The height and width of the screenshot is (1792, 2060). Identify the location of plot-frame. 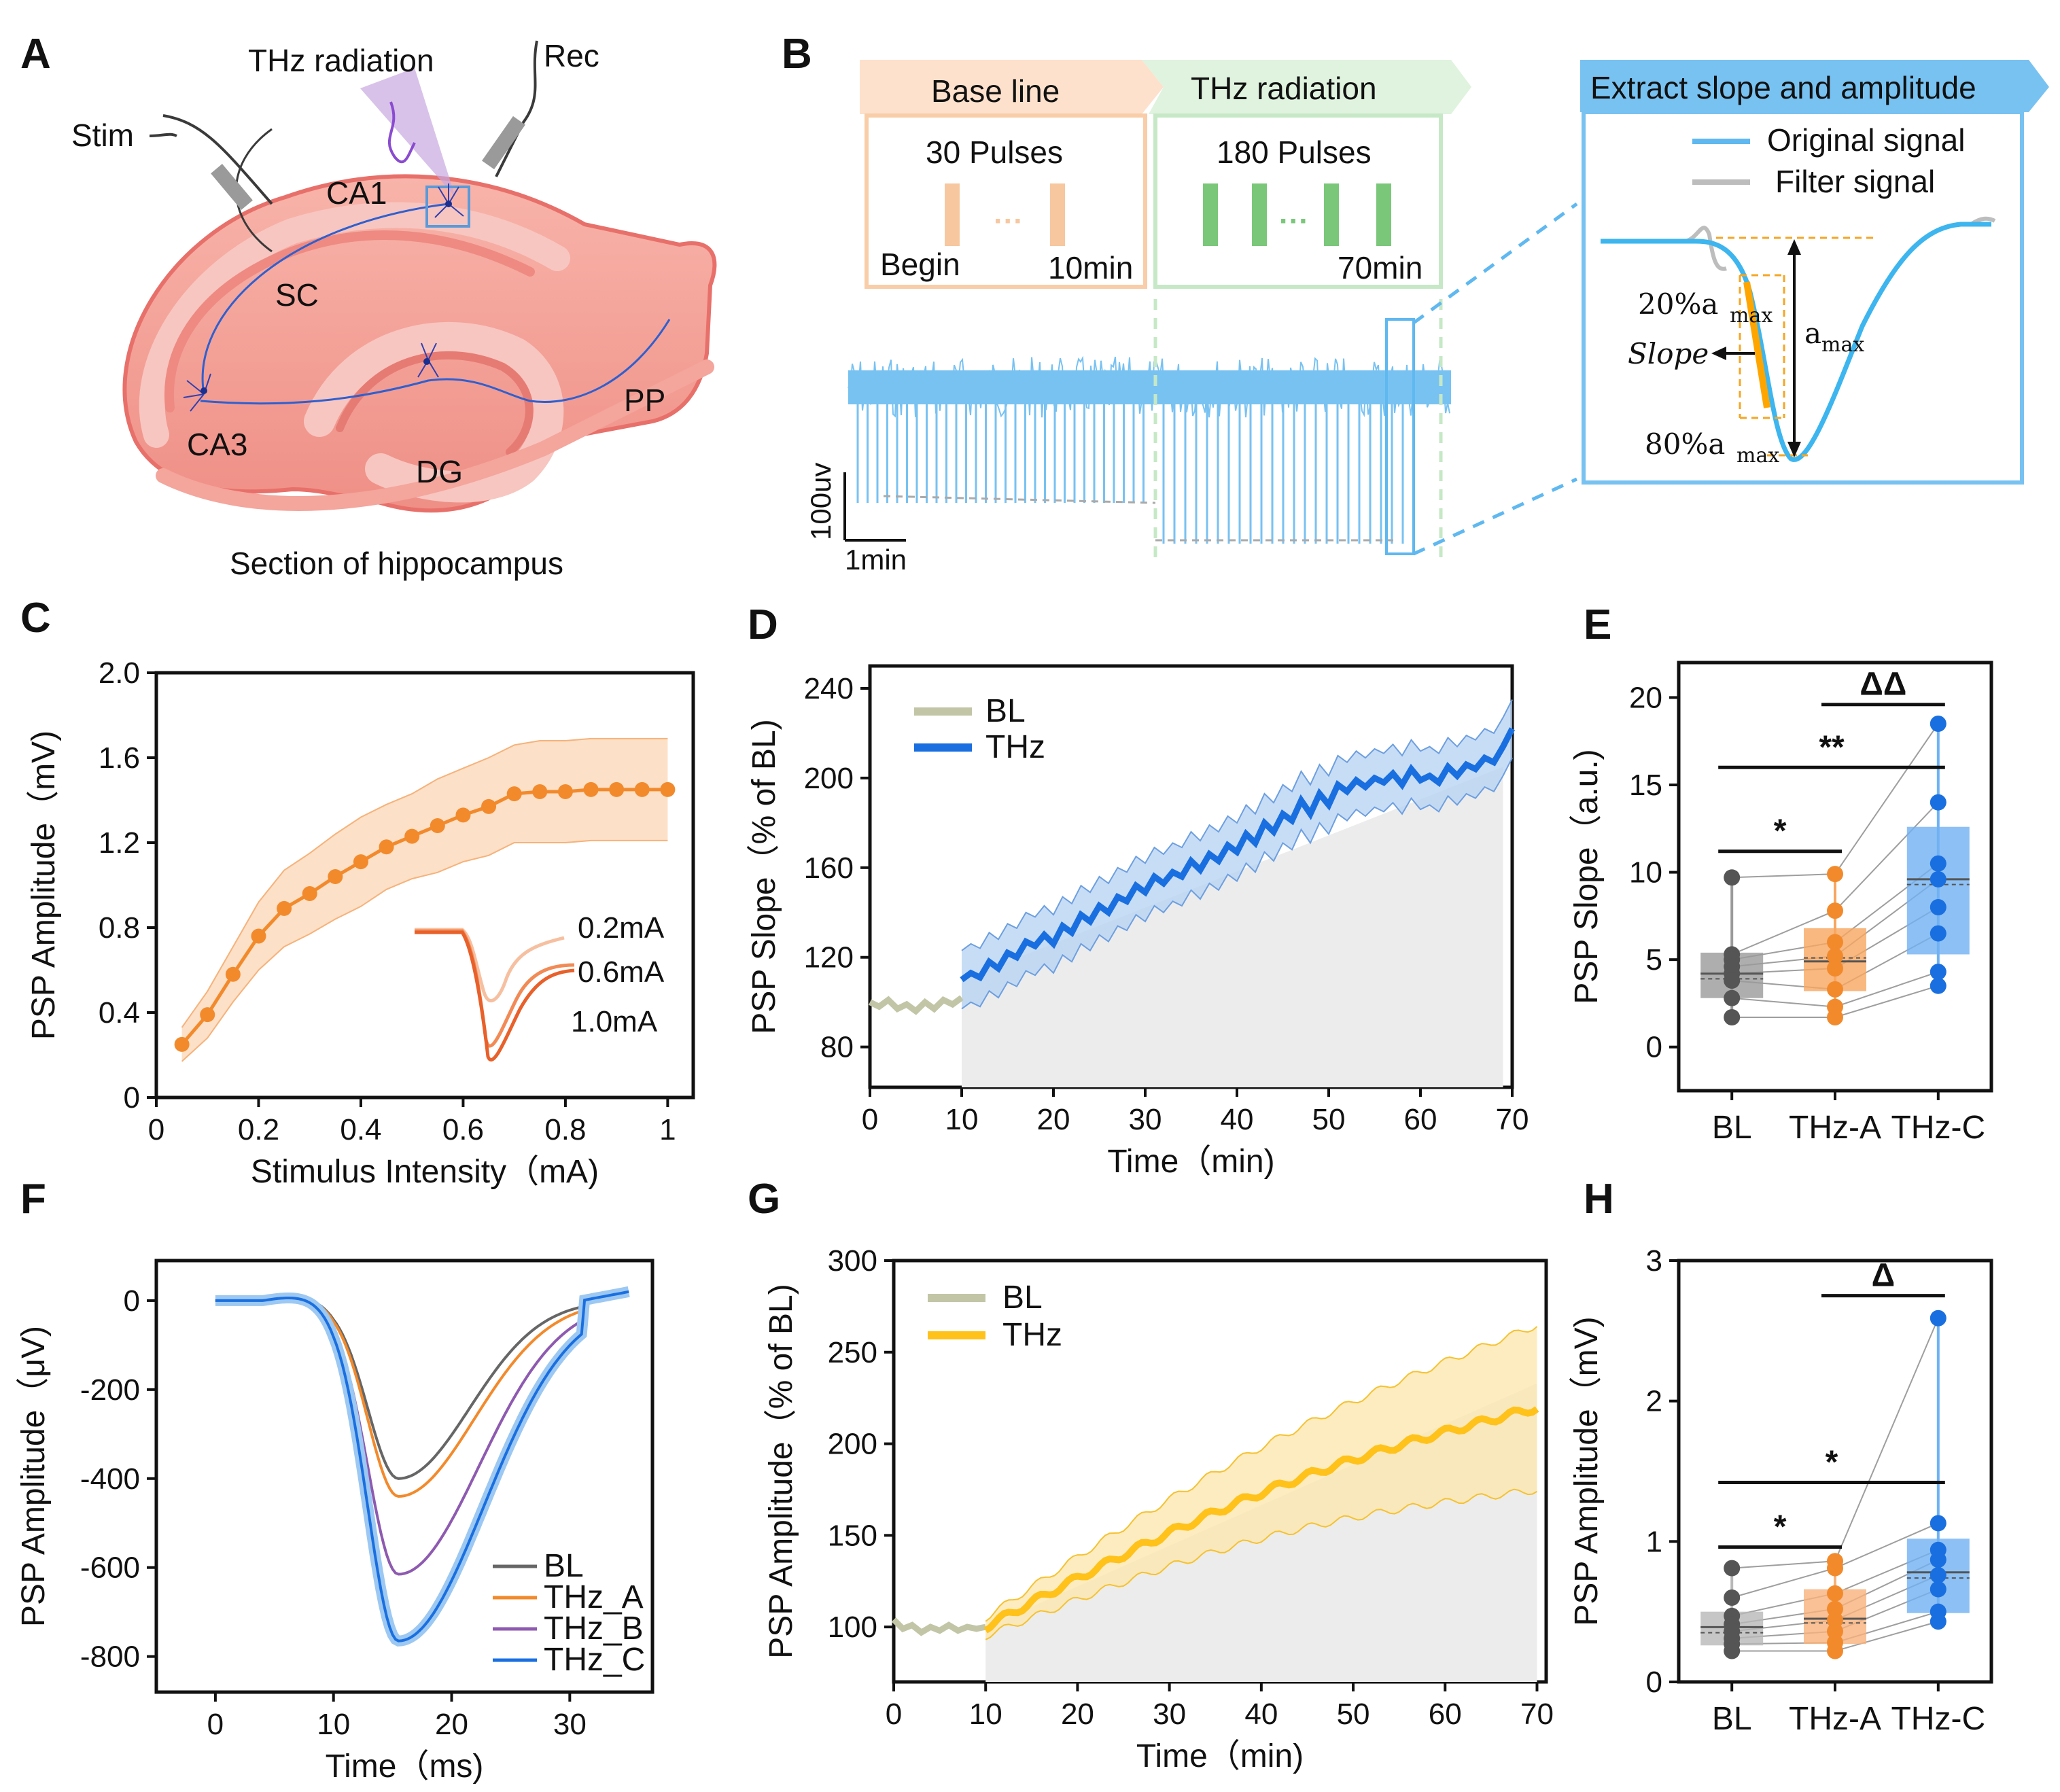
(424, 885).